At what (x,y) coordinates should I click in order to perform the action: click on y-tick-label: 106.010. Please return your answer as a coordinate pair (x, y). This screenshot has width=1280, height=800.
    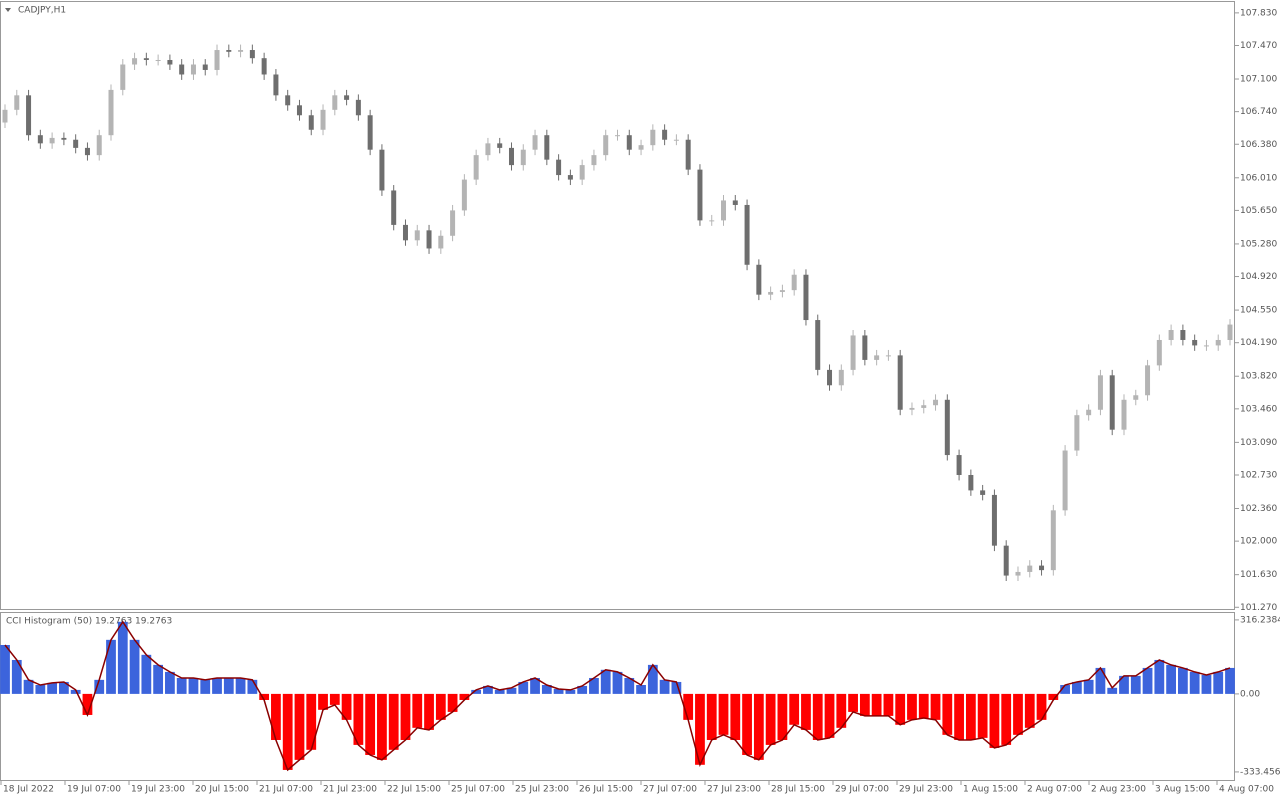
    Looking at the image, I should click on (1258, 178).